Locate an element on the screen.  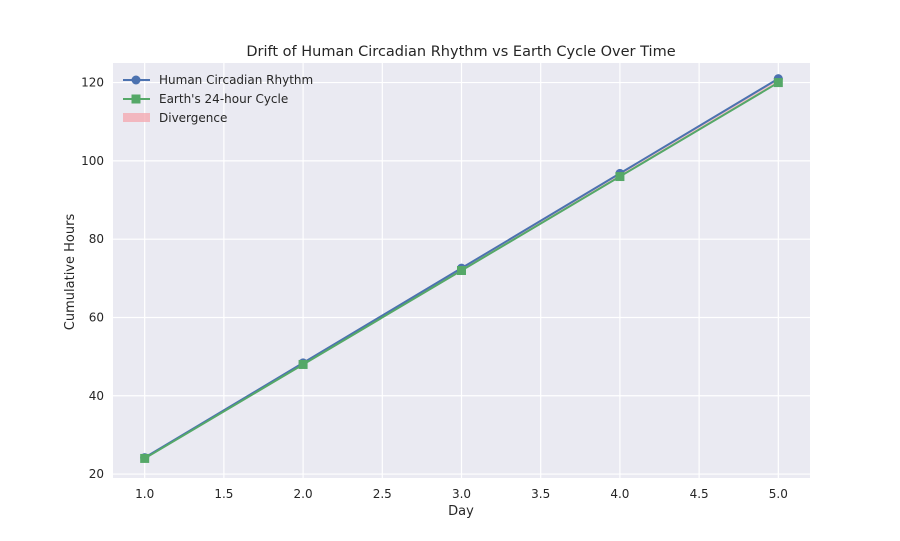
x-tick-label: 4.5 is located at coordinates (699, 494).